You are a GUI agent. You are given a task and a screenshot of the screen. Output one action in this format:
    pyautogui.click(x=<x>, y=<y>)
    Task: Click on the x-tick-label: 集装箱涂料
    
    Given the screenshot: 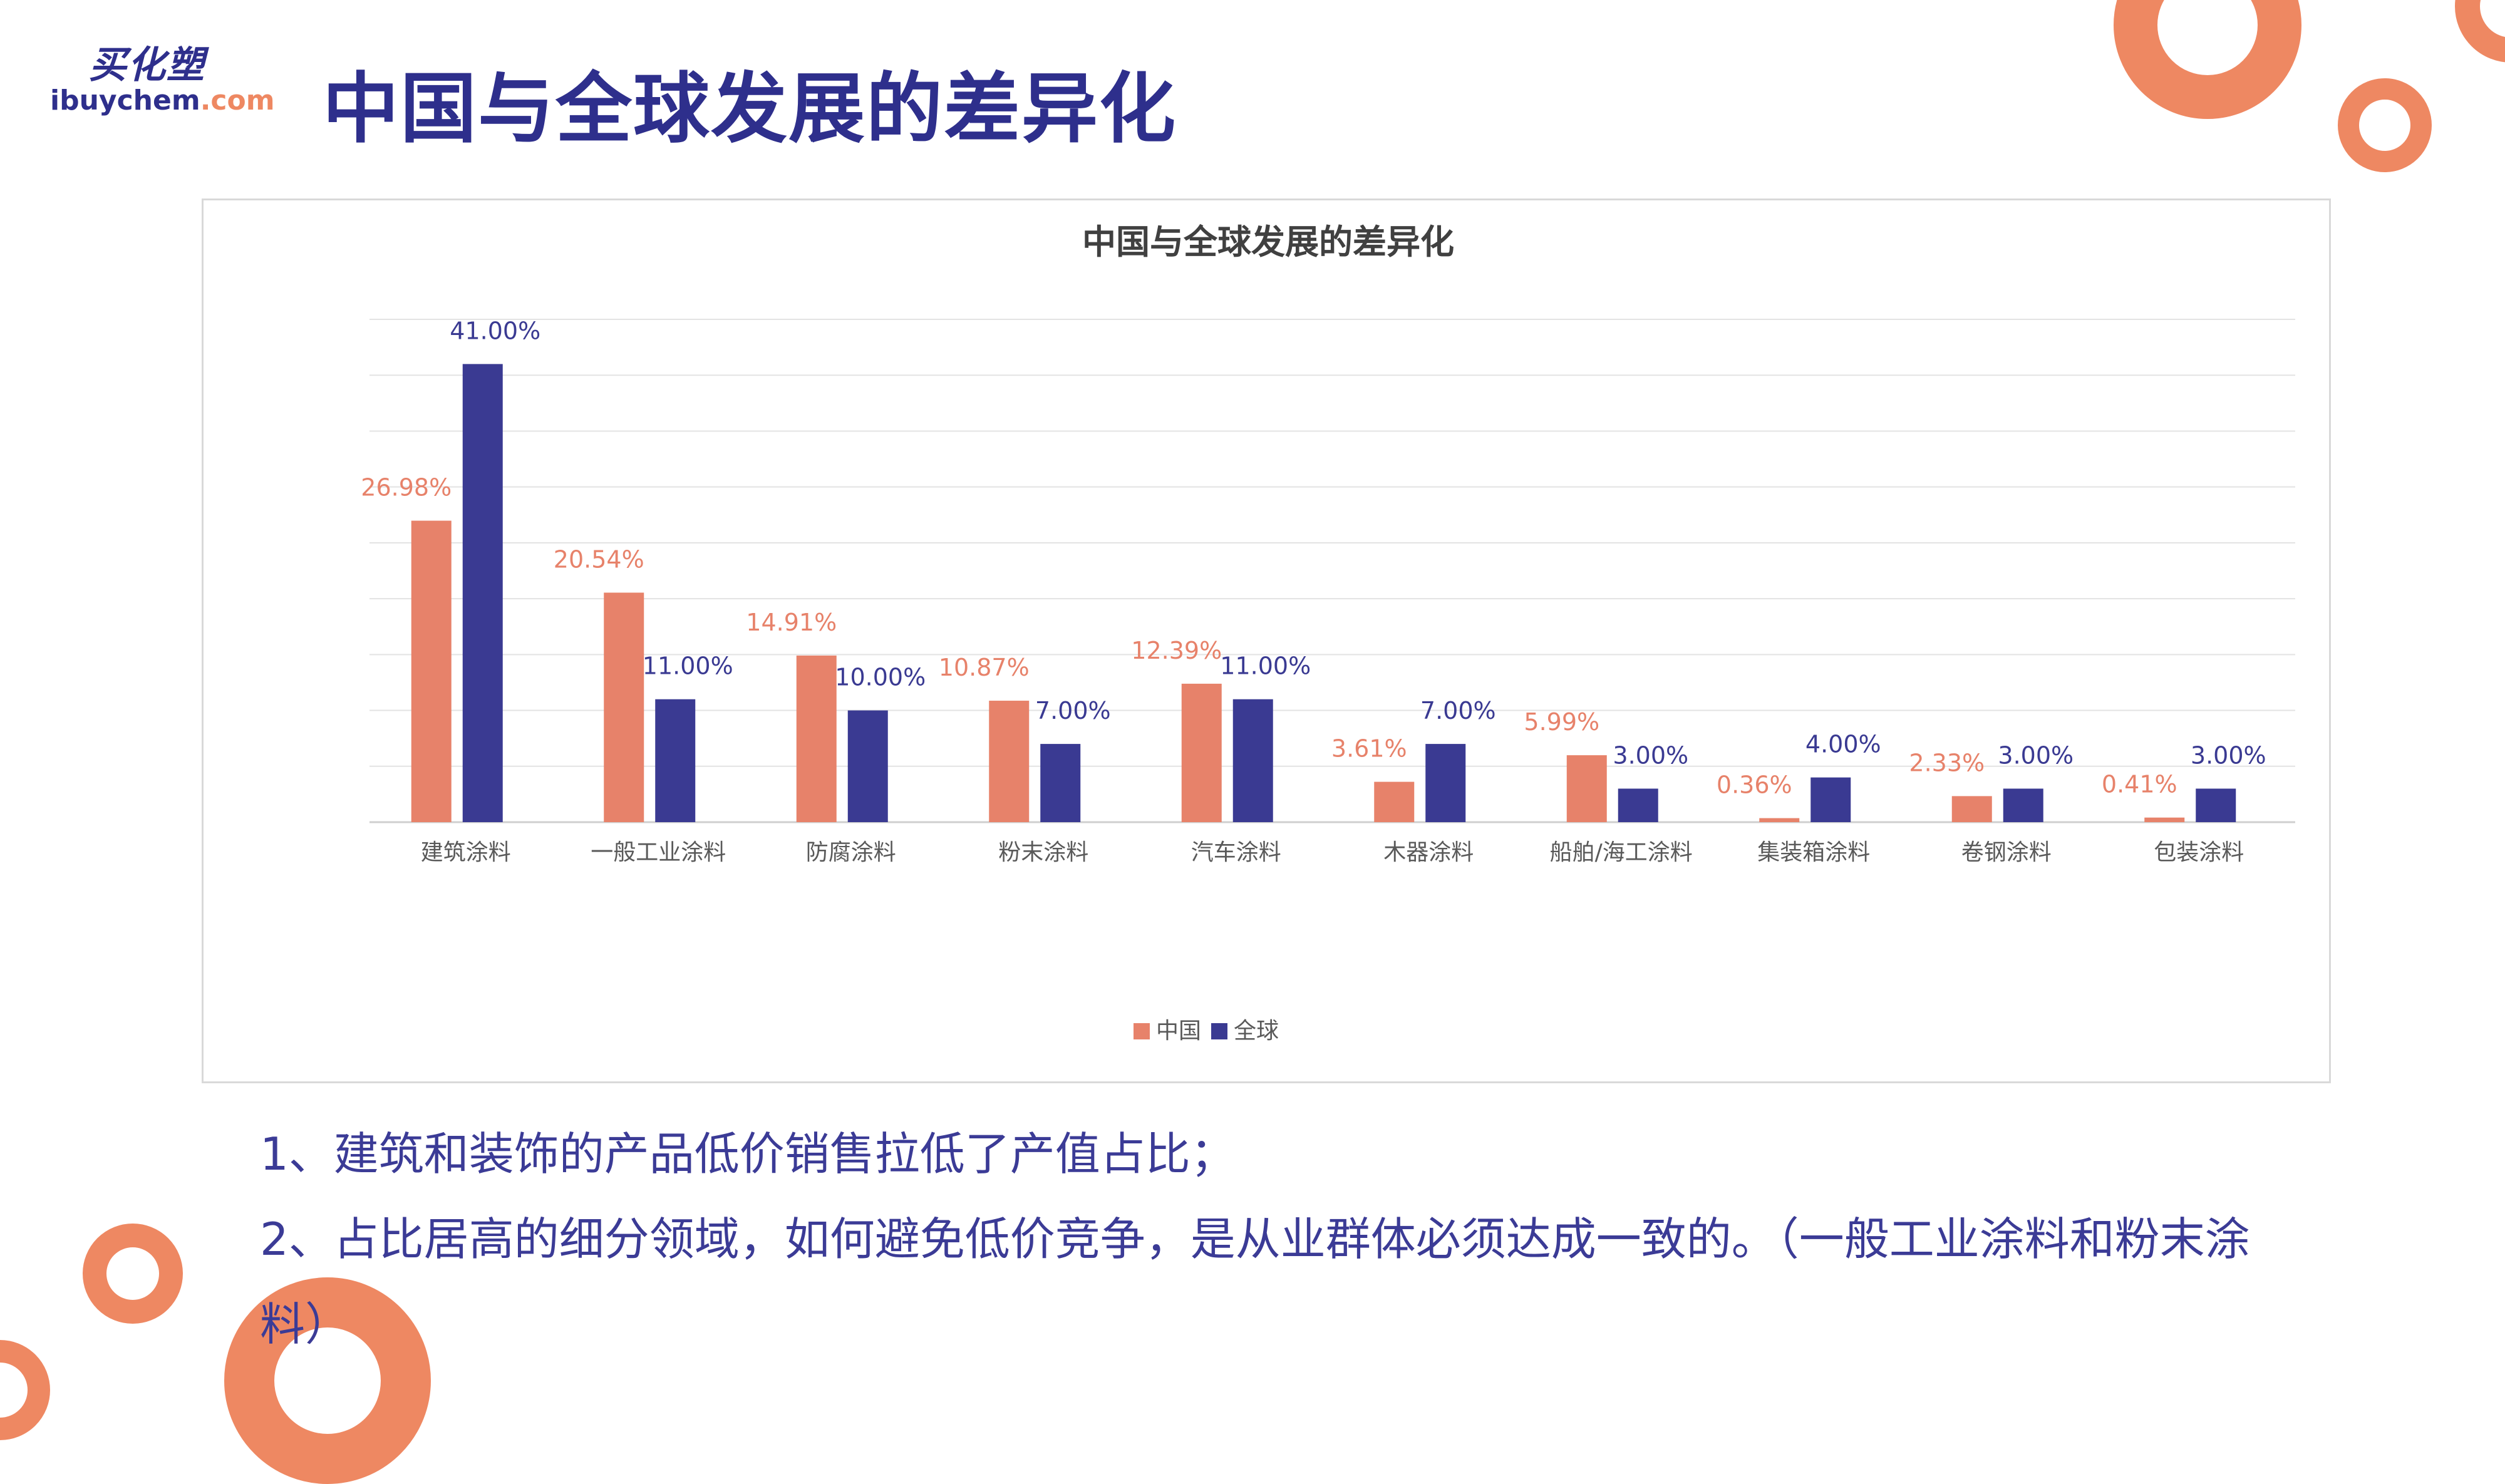 What is the action you would take?
    pyautogui.click(x=1813, y=852)
    